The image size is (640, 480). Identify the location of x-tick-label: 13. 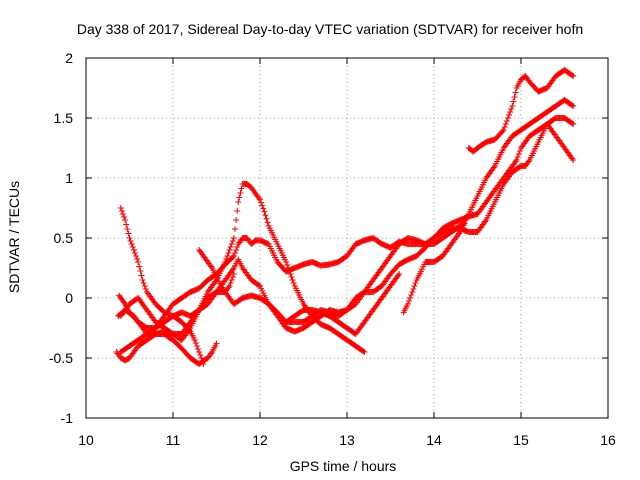
(347, 440).